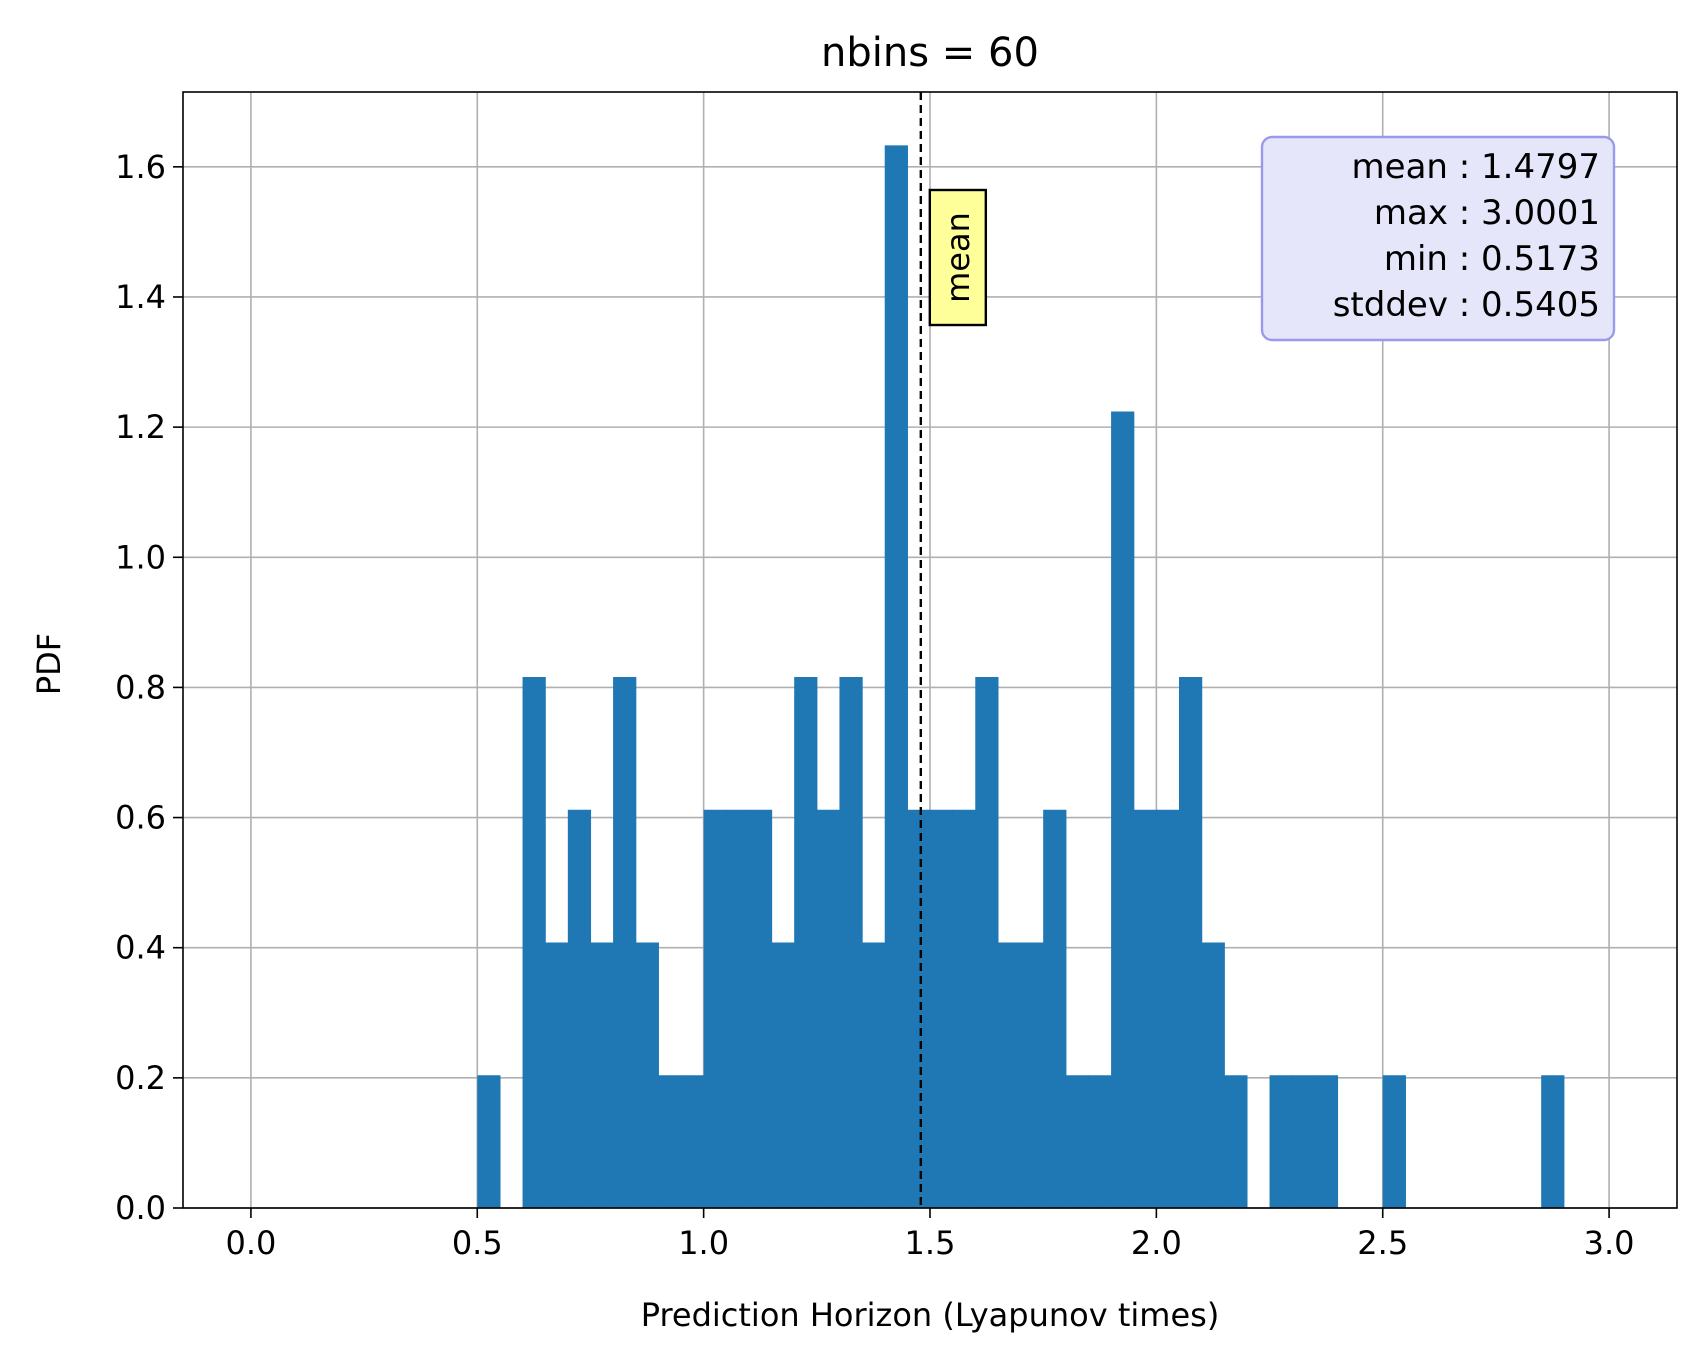  Describe the element at coordinates (140, 167) in the screenshot. I see `y-tick-label: 1.6` at that location.